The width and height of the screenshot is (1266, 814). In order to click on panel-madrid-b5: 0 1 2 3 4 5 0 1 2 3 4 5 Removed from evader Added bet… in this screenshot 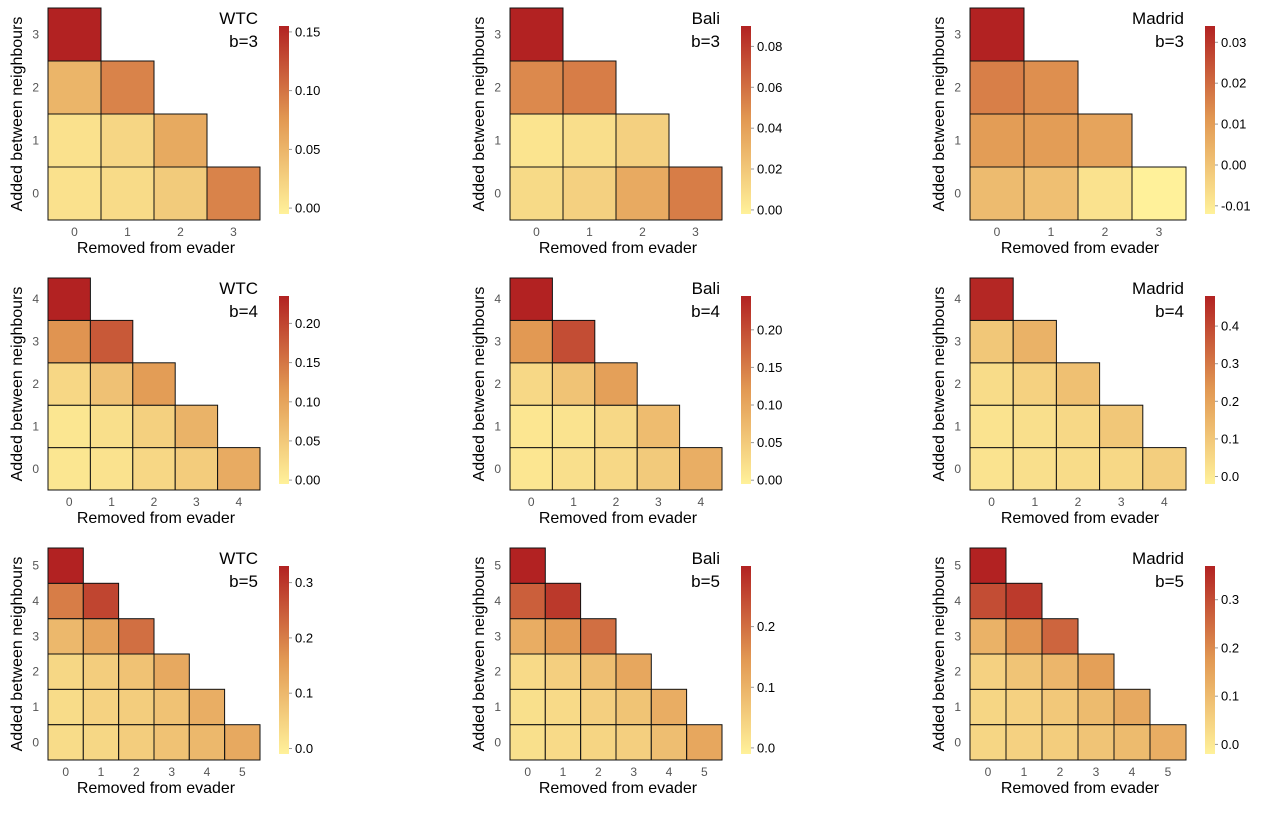, I will do `click(1085, 672)`.